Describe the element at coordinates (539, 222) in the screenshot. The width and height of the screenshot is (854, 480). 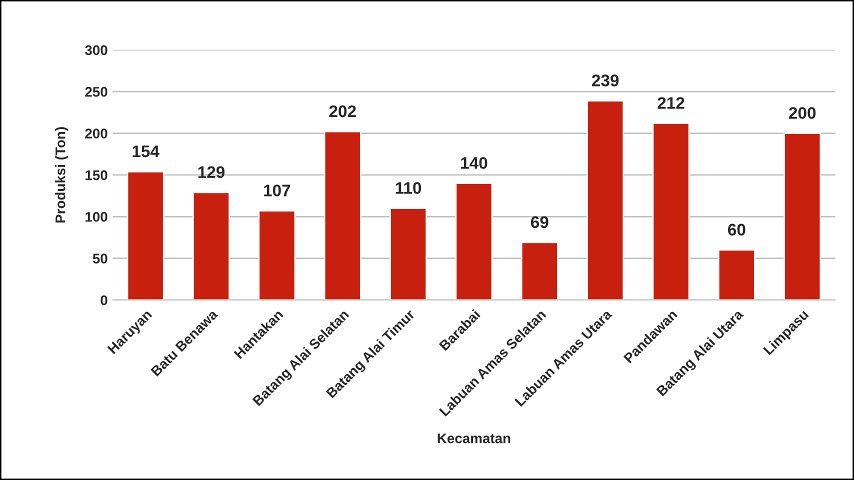
I see `data-label: 69` at that location.